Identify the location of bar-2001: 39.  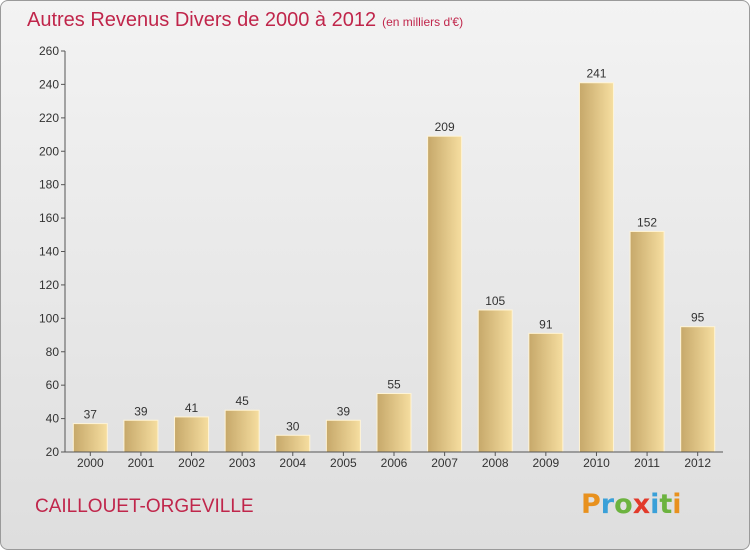
(141, 428).